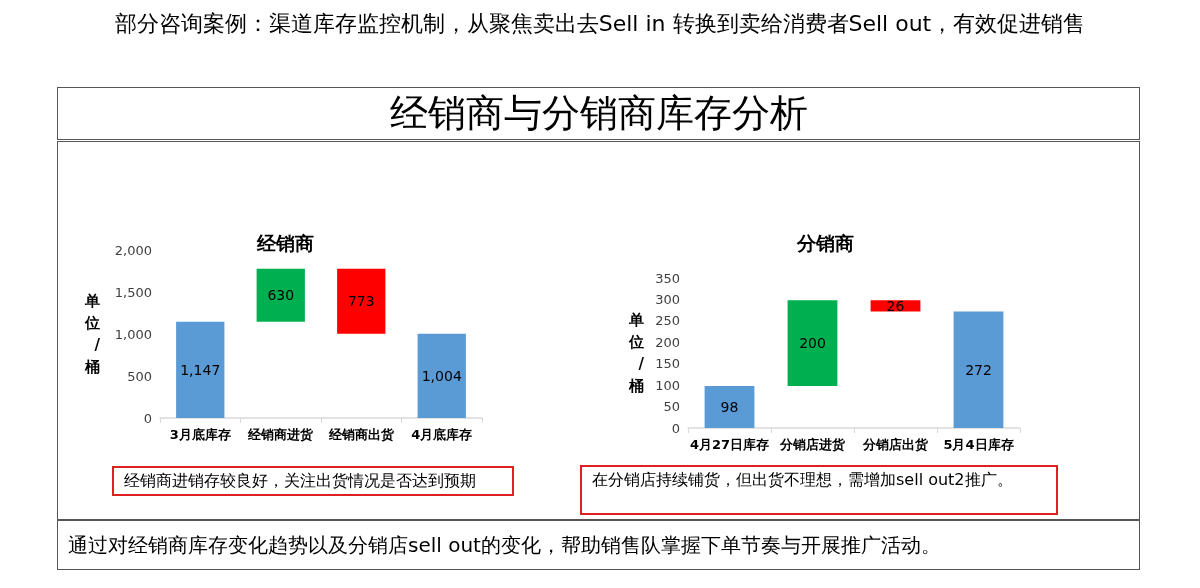 The height and width of the screenshot is (588, 1200). I want to click on x-tick-label: 经销商进货, so click(281, 434).